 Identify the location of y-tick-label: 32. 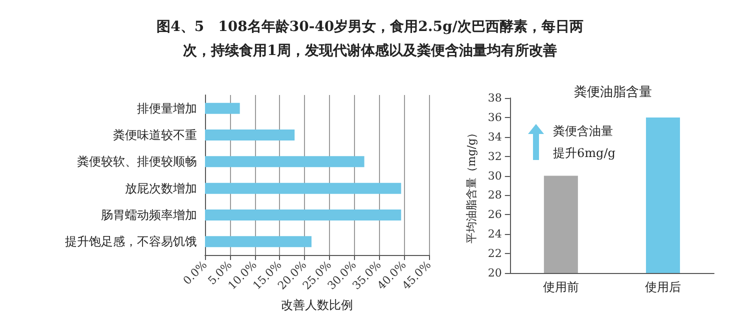
(495, 156).